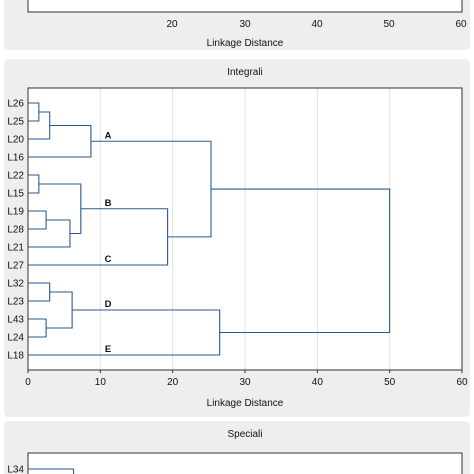  Describe the element at coordinates (15, 104) in the screenshot. I see `leaf-label-L26: L26` at that location.